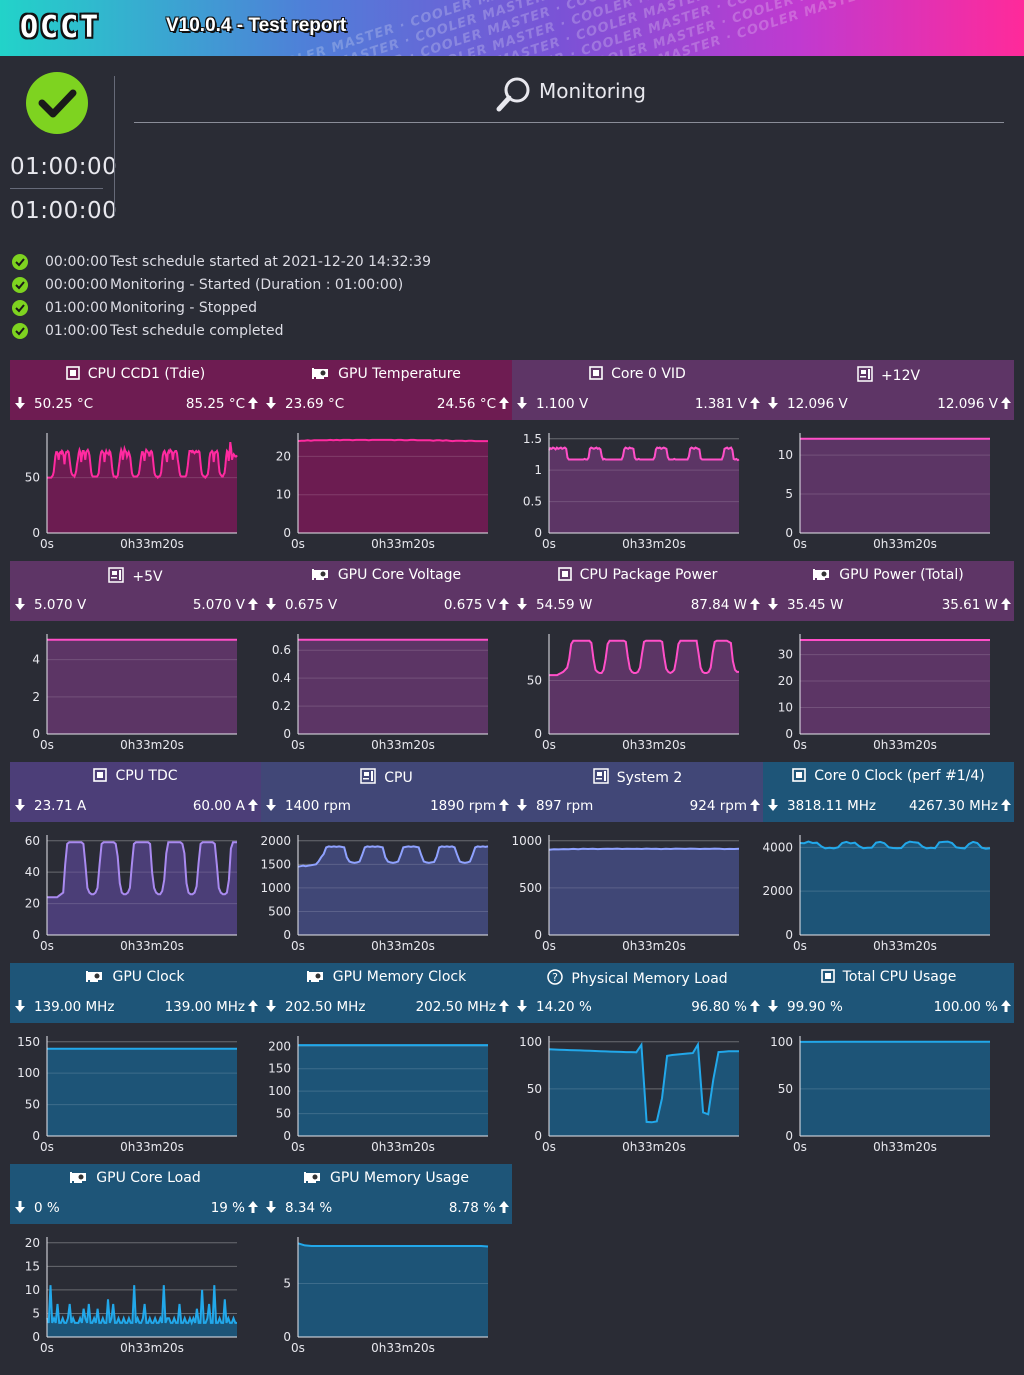 The width and height of the screenshot is (1024, 1375). What do you see at coordinates (967, 404) in the screenshot?
I see `max-text: 12.096 V` at bounding box center [967, 404].